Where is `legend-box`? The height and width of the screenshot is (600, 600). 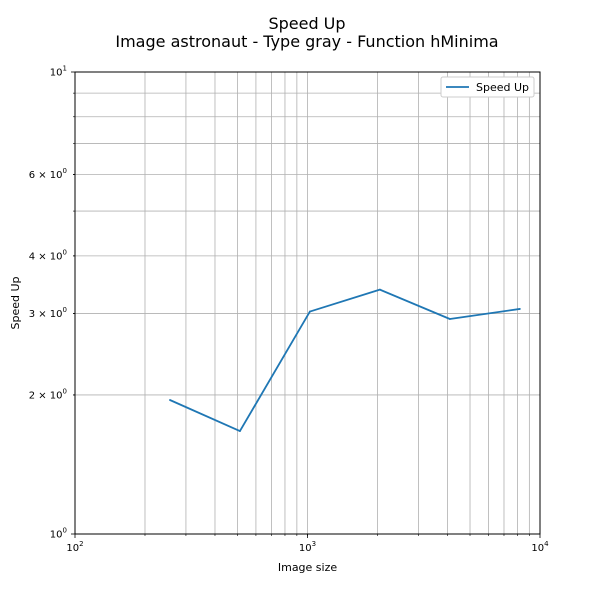 legend-box is located at coordinates (487, 87).